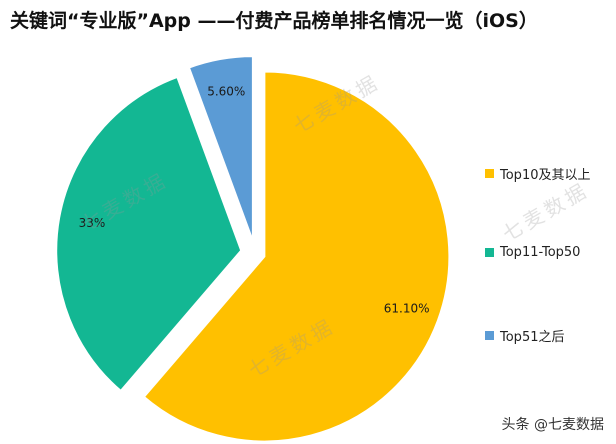 The height and width of the screenshot is (444, 616). Describe the element at coordinates (226, 91) in the screenshot. I see `data-label-top51: 5.60%` at that location.